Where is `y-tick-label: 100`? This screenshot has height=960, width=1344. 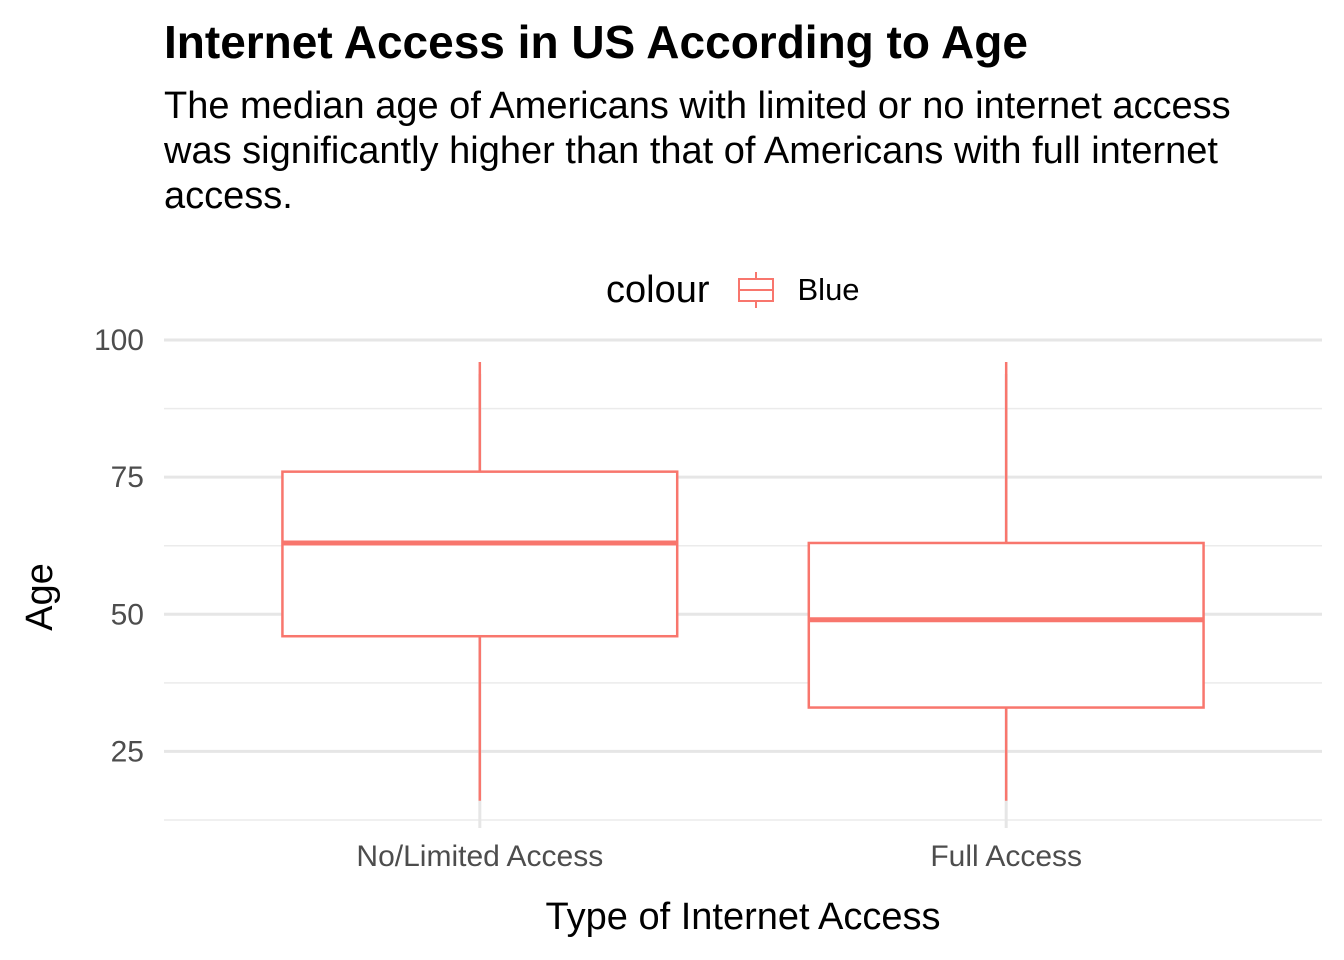
y-tick-label: 100 is located at coordinates (119, 340).